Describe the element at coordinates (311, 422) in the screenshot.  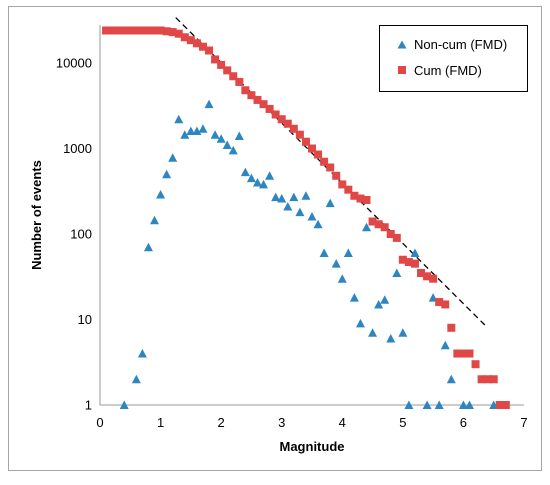
I see `x-tick-labels: 0 1 2 3 4 5 6 7` at that location.